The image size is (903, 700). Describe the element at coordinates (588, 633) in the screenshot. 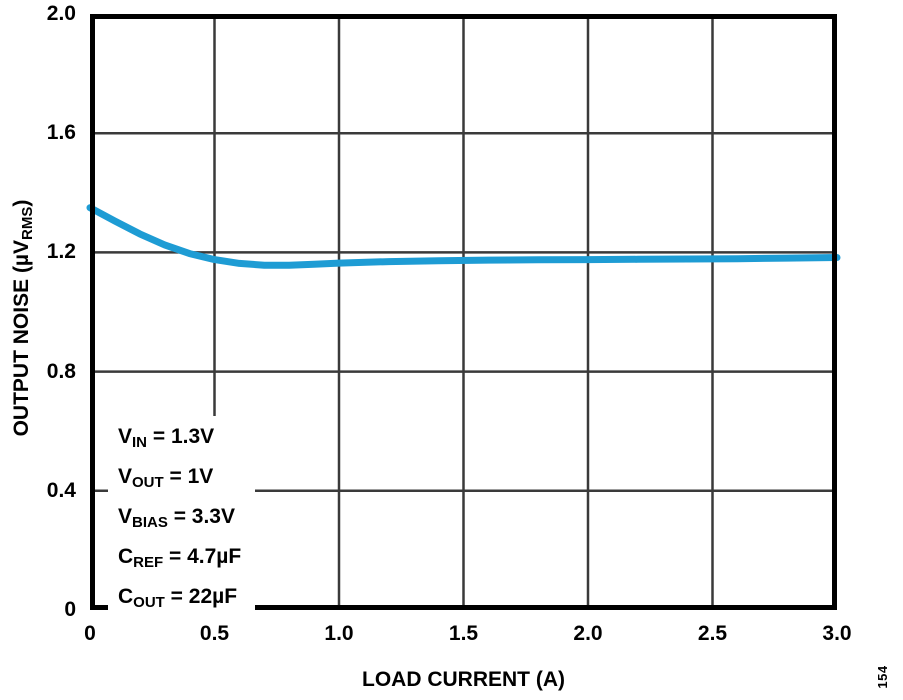

I see `x-axis-tick-label: 2.0` at that location.